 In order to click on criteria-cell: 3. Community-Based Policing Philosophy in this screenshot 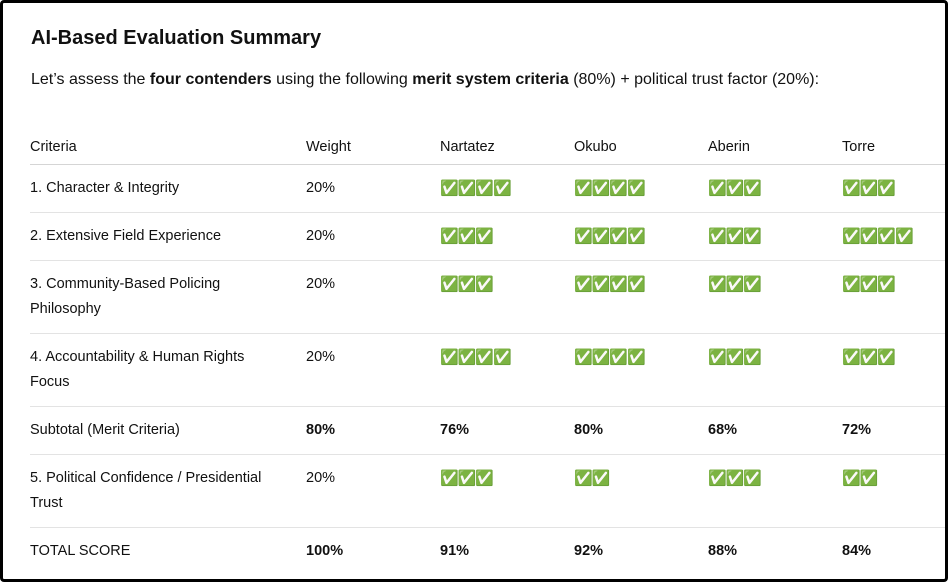, I will do `click(168, 297)`.